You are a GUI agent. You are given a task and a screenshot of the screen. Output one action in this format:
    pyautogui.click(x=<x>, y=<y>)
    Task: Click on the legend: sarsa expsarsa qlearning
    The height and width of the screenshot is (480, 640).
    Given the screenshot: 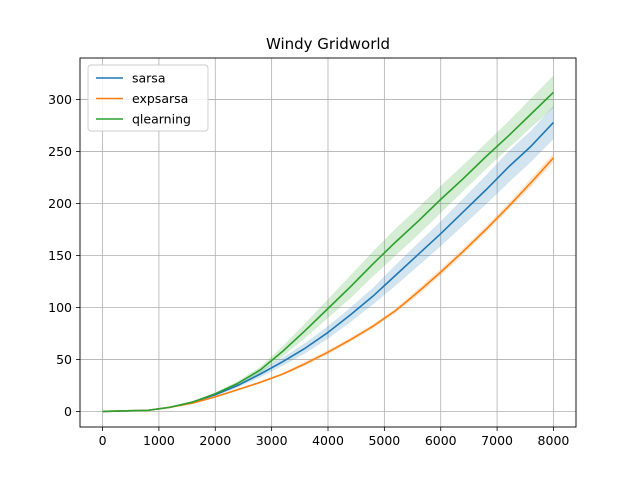 What is the action you would take?
    pyautogui.click(x=148, y=98)
    